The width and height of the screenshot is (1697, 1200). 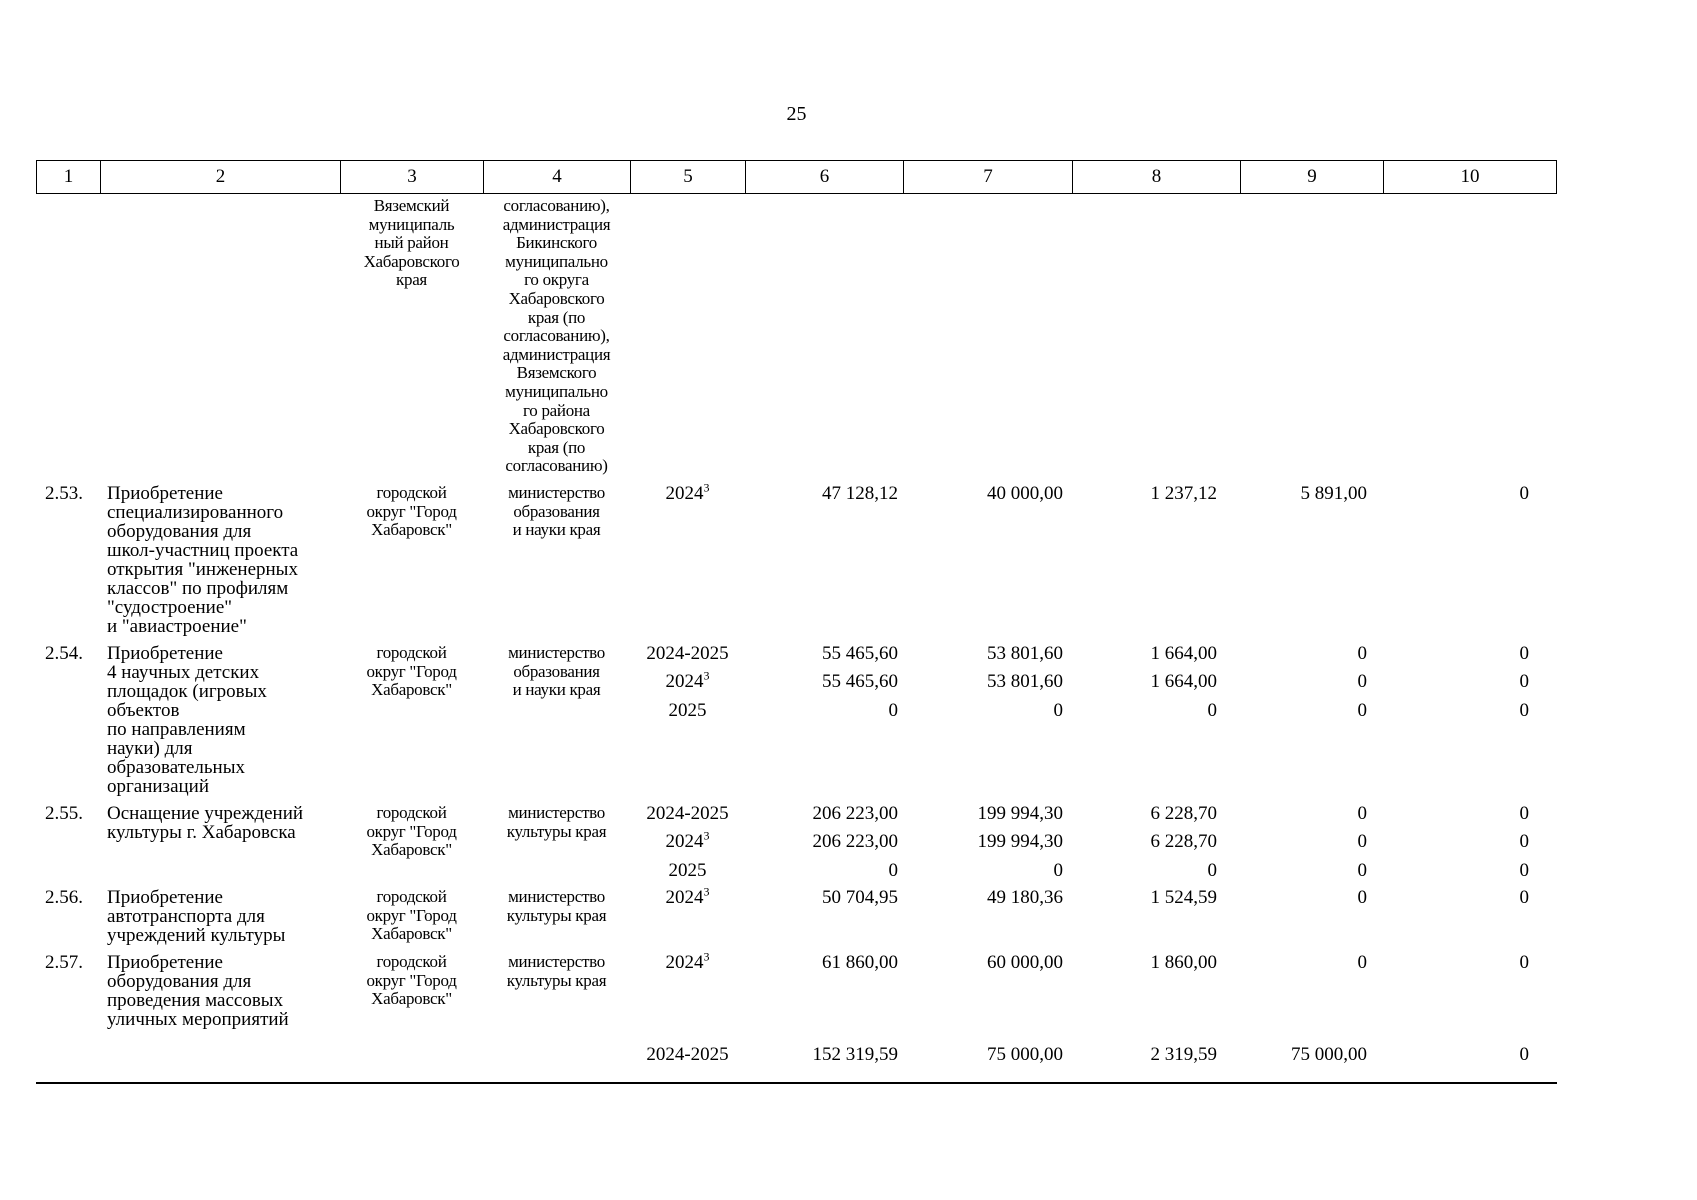 I want to click on cell-col6: 50 704,95, so click(x=860, y=897).